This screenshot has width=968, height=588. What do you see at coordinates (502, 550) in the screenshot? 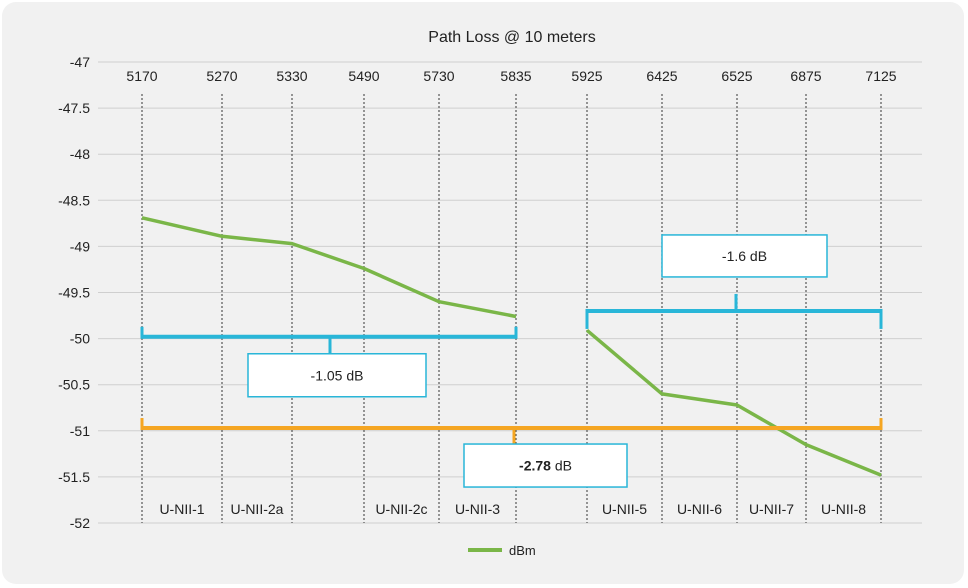
I see `legend: dBm` at bounding box center [502, 550].